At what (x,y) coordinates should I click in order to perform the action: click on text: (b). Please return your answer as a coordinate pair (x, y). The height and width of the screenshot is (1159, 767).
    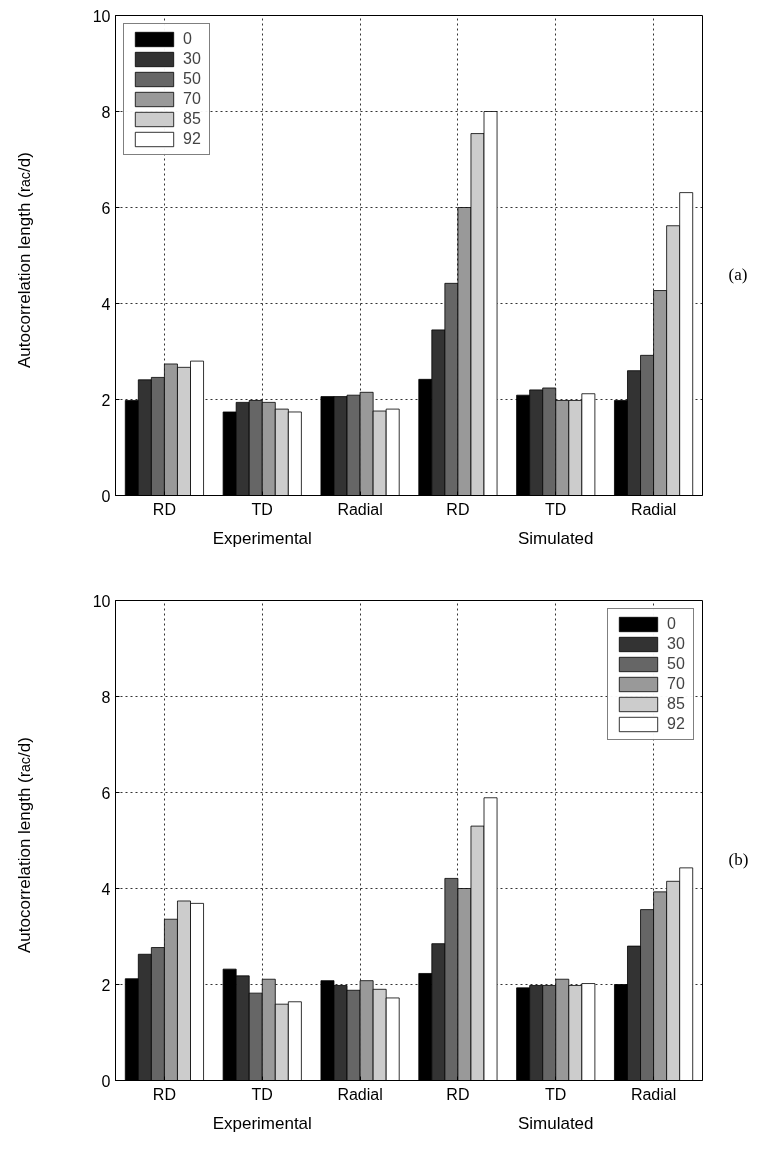
    Looking at the image, I should click on (738, 860).